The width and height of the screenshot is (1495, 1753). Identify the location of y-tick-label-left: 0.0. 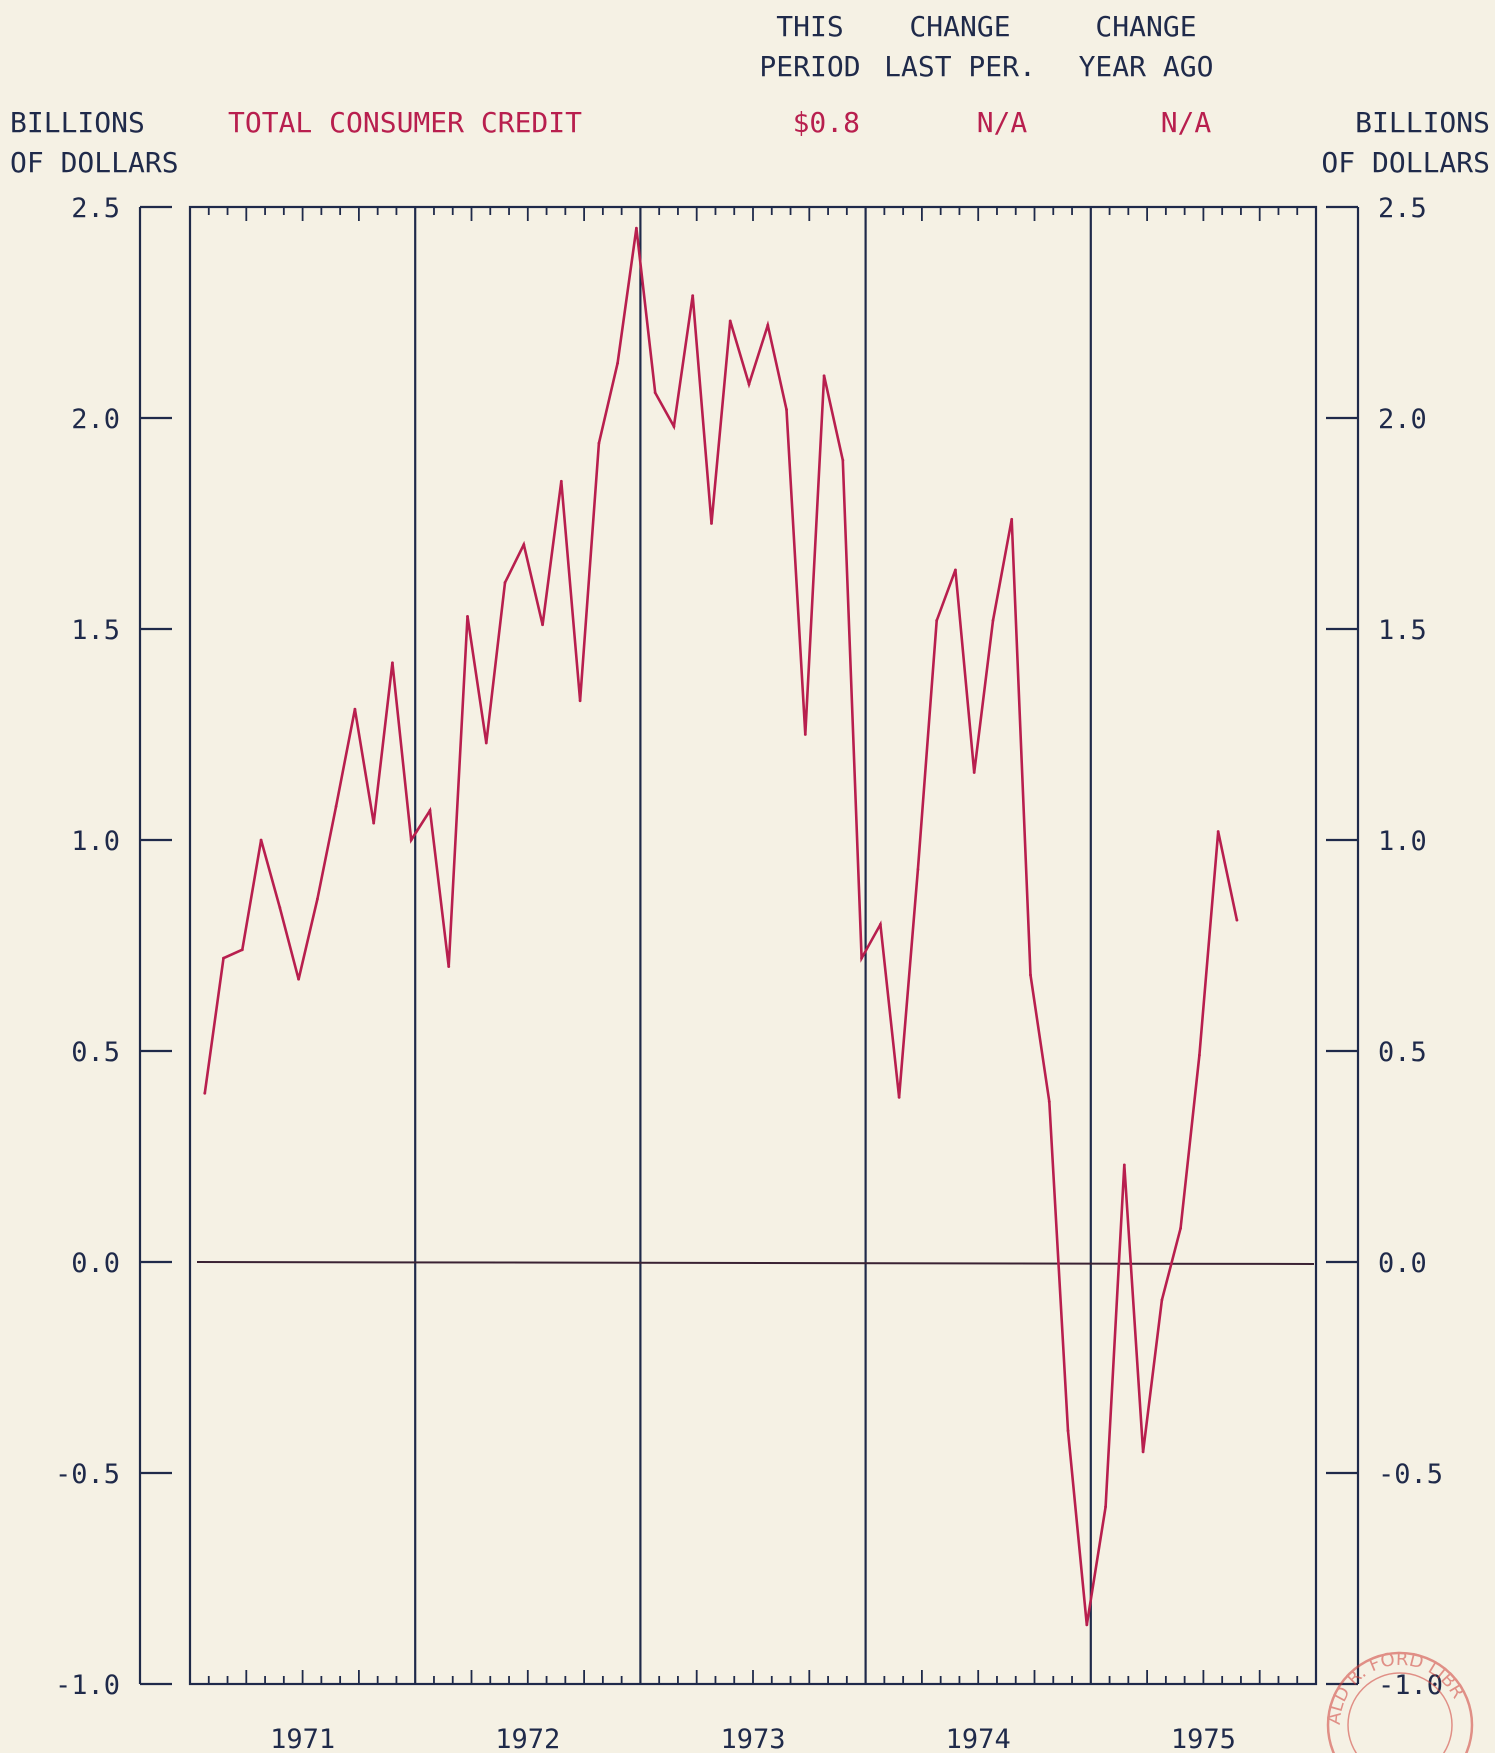
(95, 1263).